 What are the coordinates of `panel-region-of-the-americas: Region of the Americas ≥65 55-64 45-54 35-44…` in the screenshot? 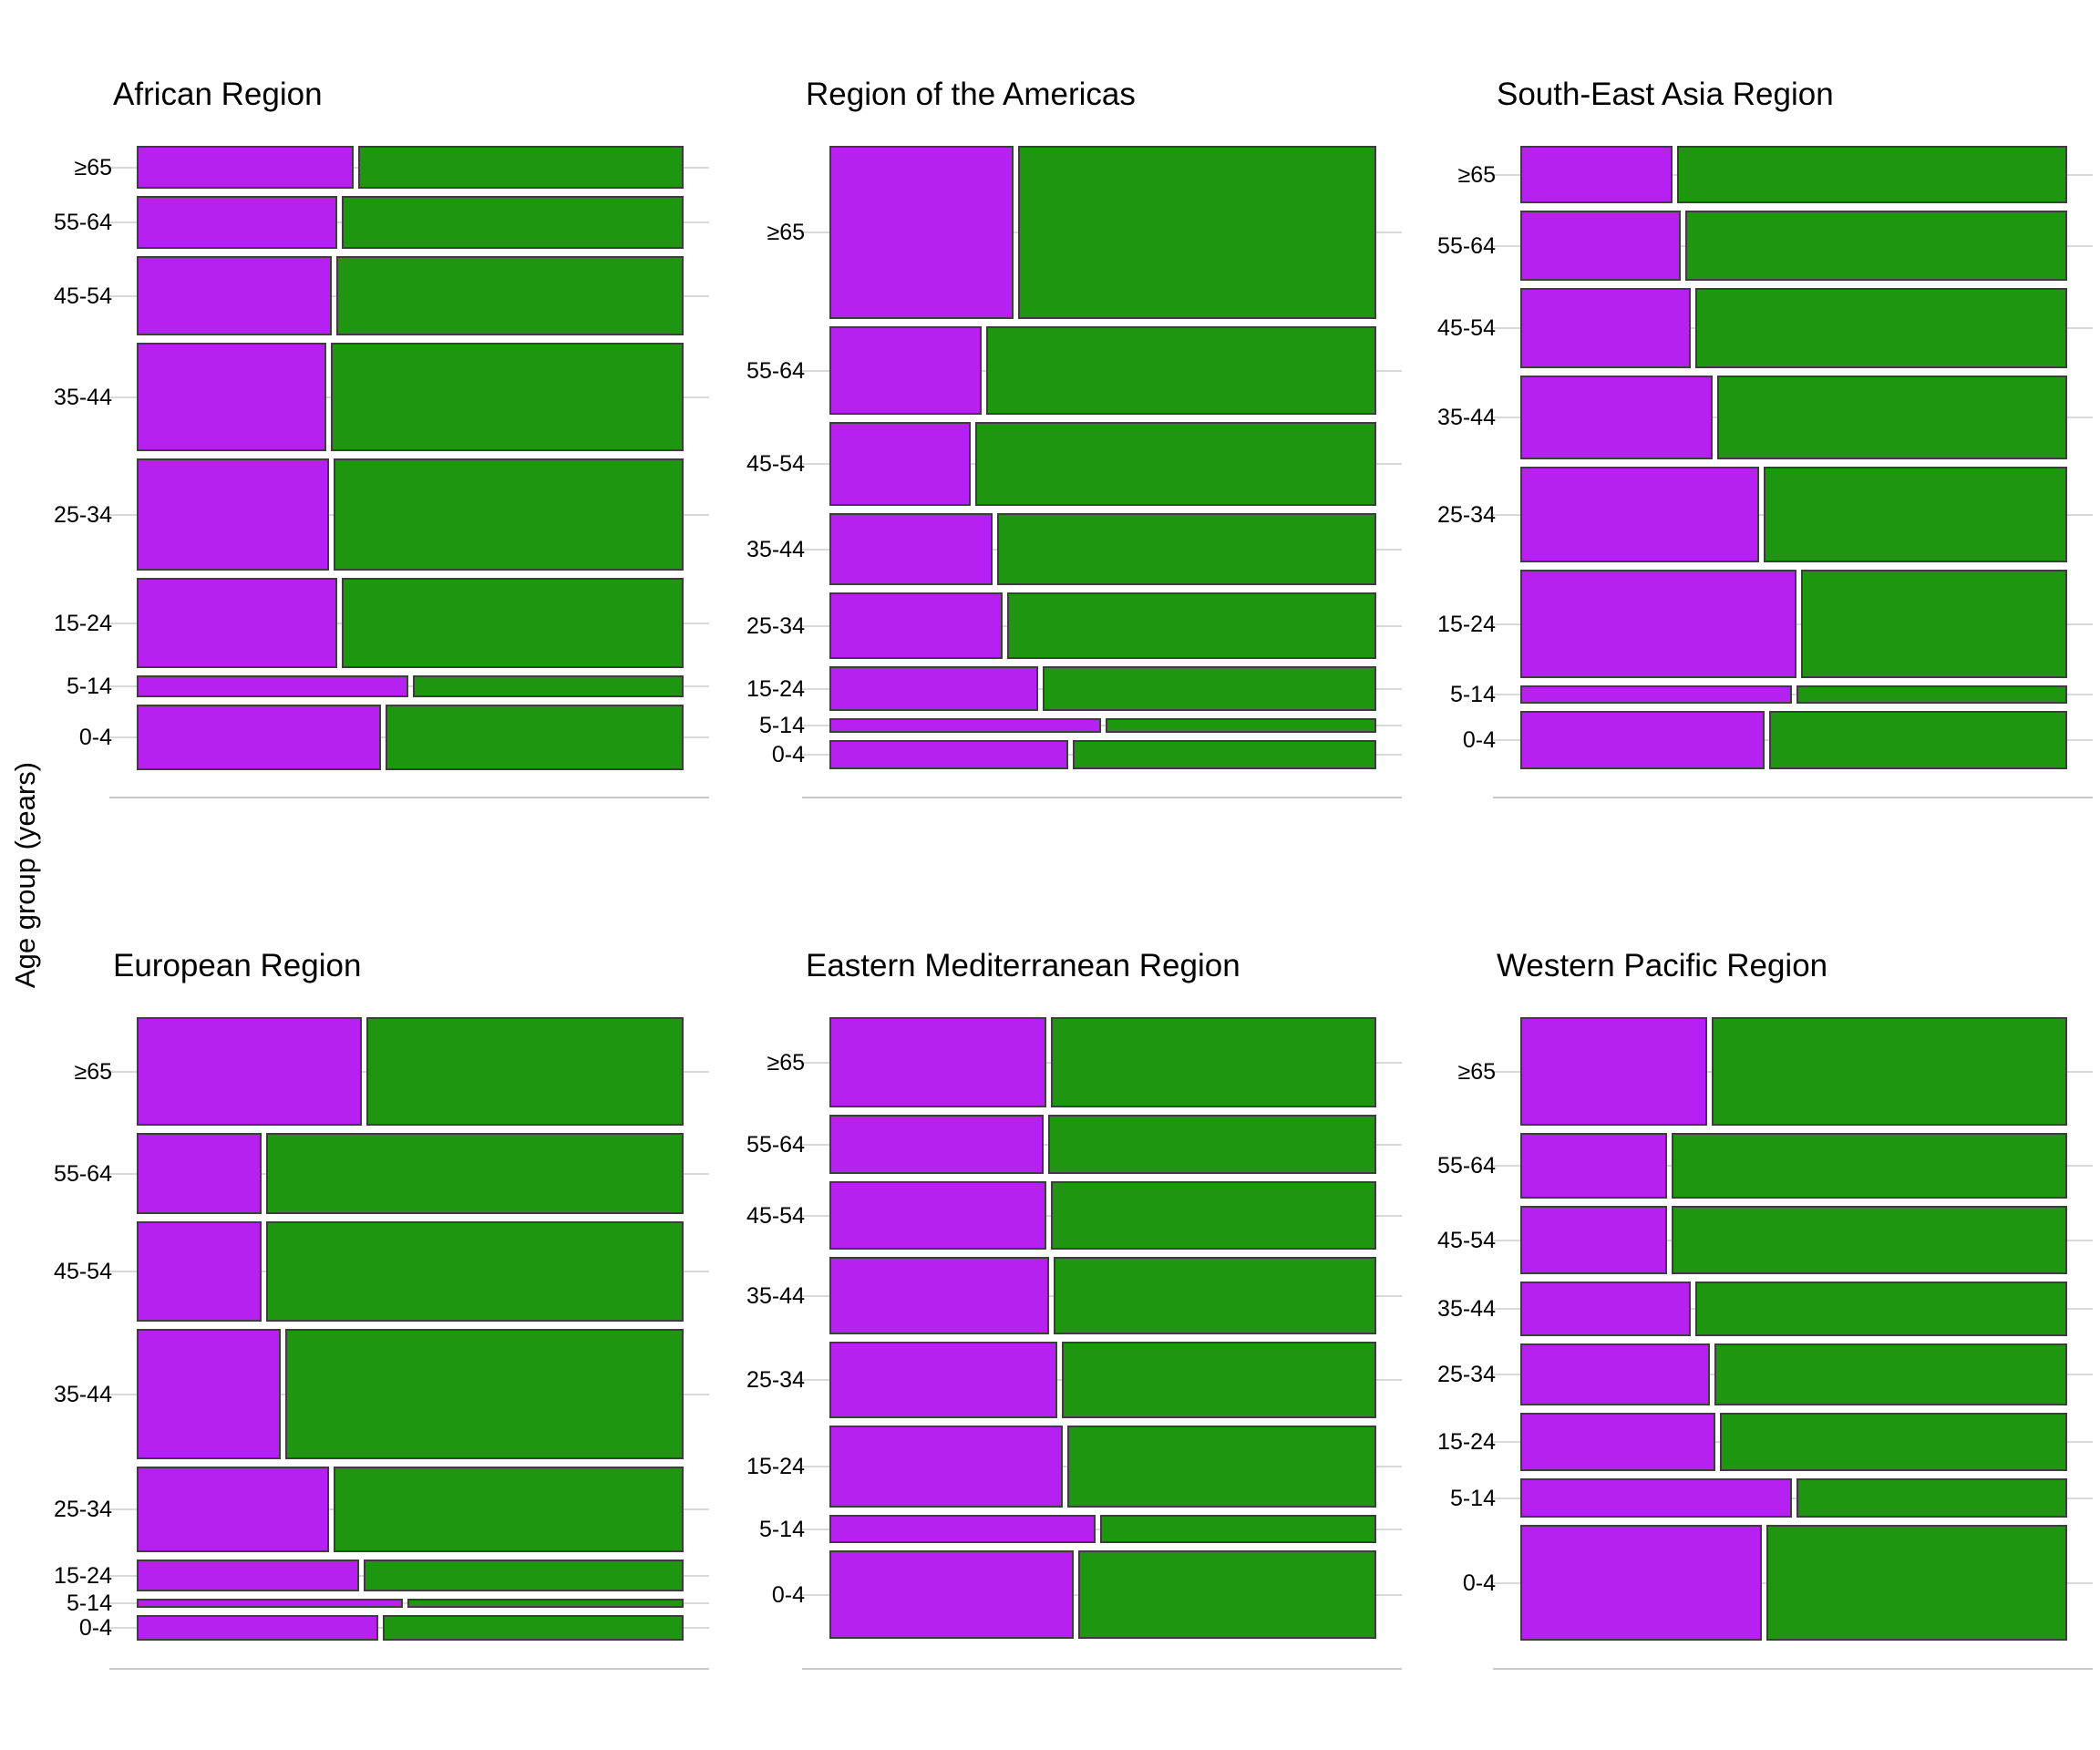 It's located at (1074, 437).